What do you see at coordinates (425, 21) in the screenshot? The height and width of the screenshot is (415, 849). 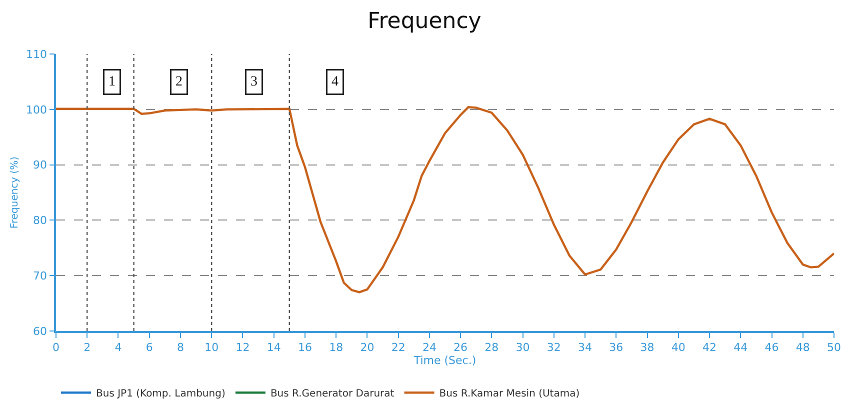 I see `chart-title: Frequency` at bounding box center [425, 21].